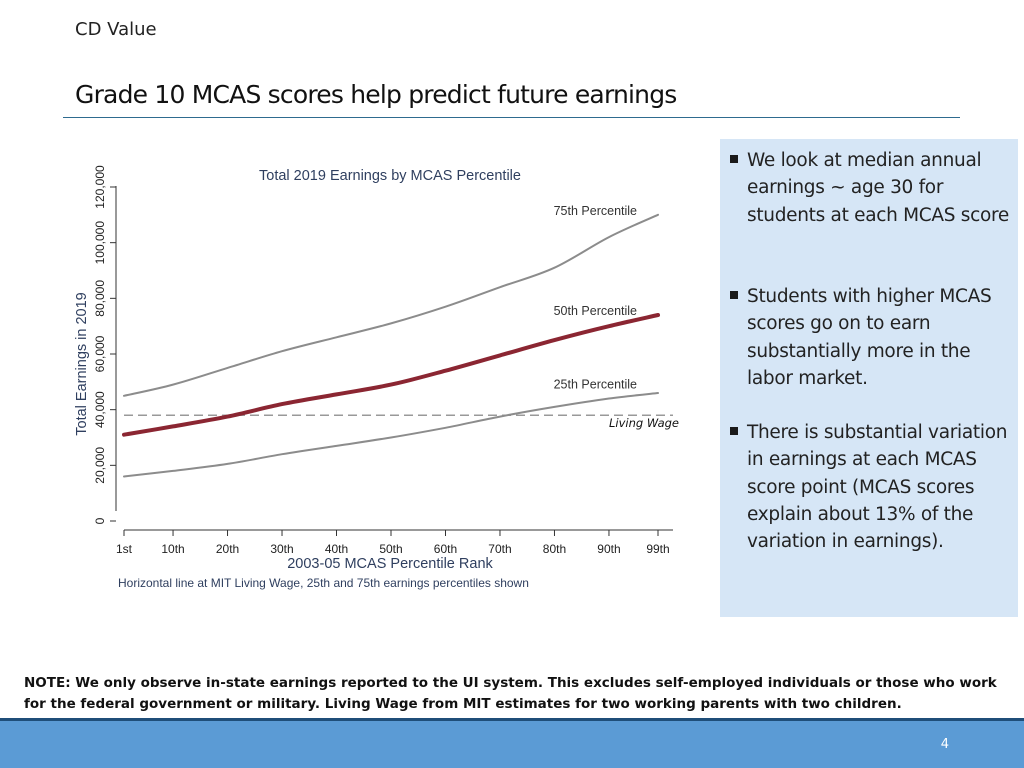  I want to click on title-divider, so click(511, 117).